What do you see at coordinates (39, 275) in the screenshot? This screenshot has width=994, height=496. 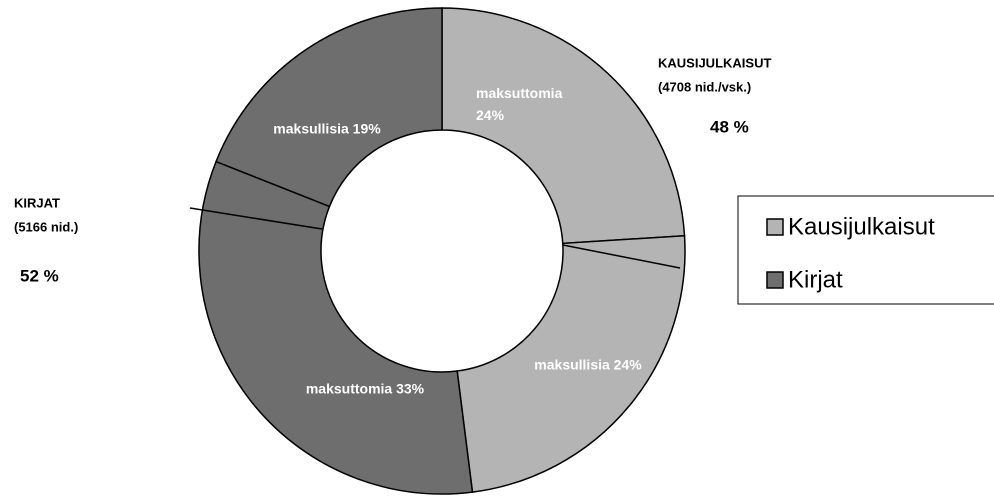 I see `group-value: 52 %` at bounding box center [39, 275].